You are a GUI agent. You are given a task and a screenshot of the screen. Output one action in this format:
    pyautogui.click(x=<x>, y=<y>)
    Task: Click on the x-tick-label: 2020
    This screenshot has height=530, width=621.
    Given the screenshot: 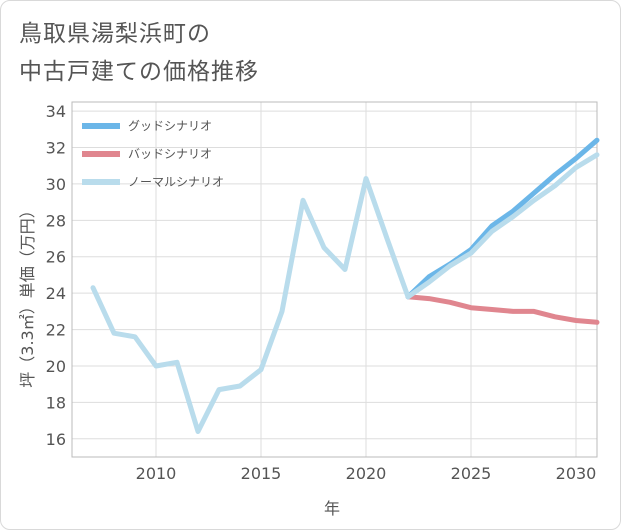 What is the action you would take?
    pyautogui.click(x=366, y=473)
    